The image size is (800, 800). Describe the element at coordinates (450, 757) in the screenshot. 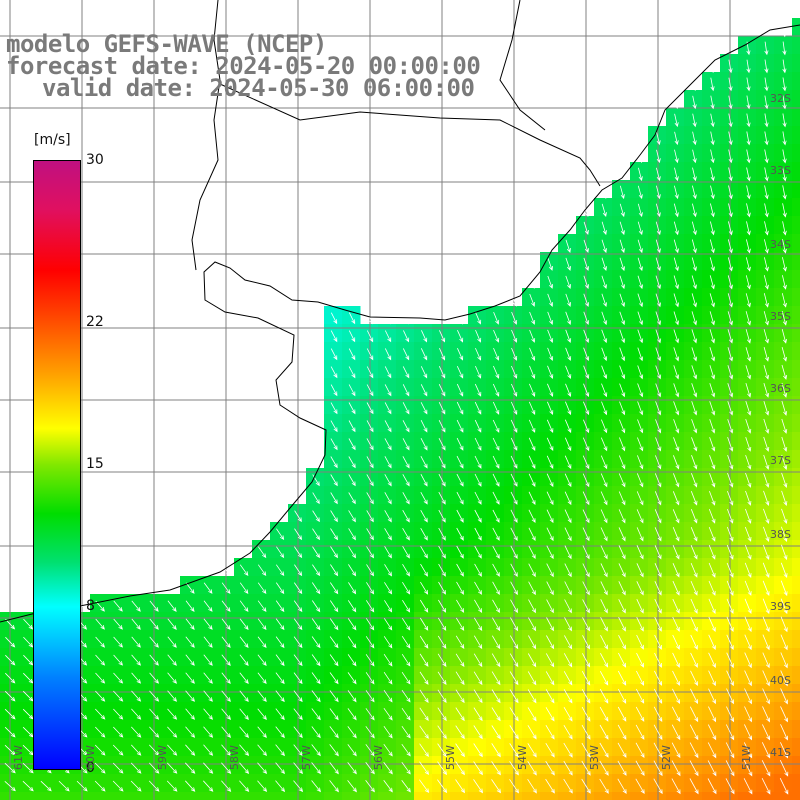

I see `longitude-label: 55W` at that location.